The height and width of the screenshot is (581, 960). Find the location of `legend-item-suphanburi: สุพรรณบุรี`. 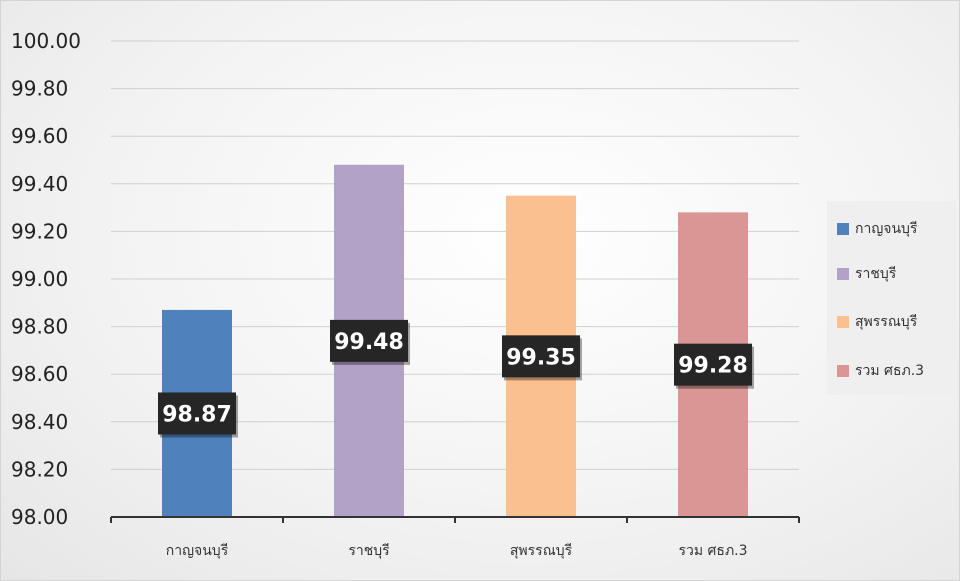

legend-item-suphanburi: สุพรรณบุรี is located at coordinates (877, 322).